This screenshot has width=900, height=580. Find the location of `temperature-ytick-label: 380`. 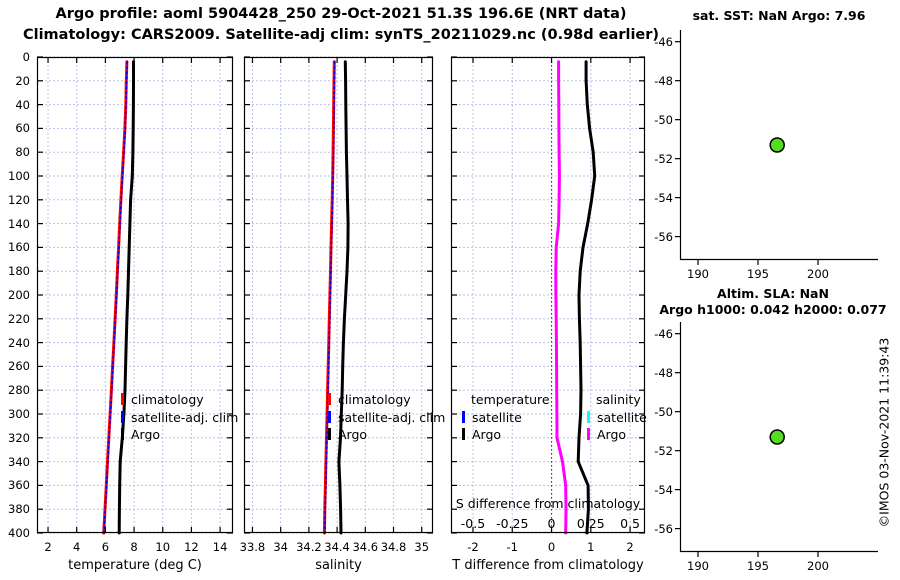

temperature-ytick-label: 380 is located at coordinates (19, 509).